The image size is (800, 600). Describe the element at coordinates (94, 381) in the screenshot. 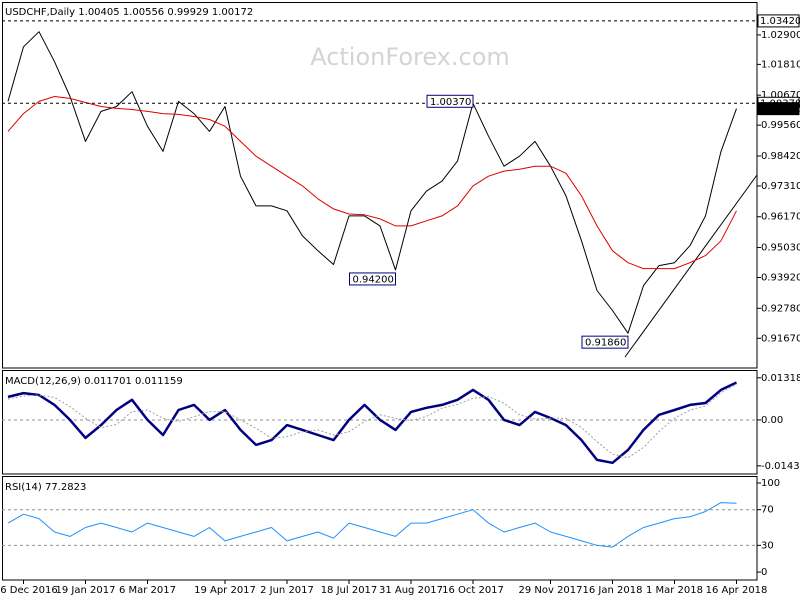

I see `panel-title: MACD(12,26,9) 0.011701 0.011159` at that location.